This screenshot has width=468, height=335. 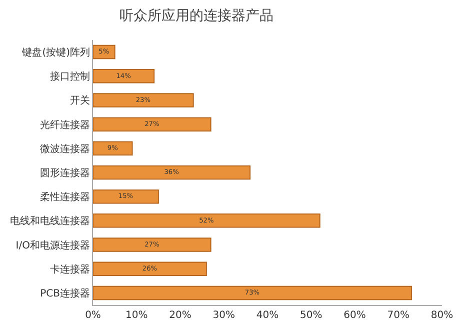 I want to click on x-tick-label: 80%, so click(x=442, y=315).